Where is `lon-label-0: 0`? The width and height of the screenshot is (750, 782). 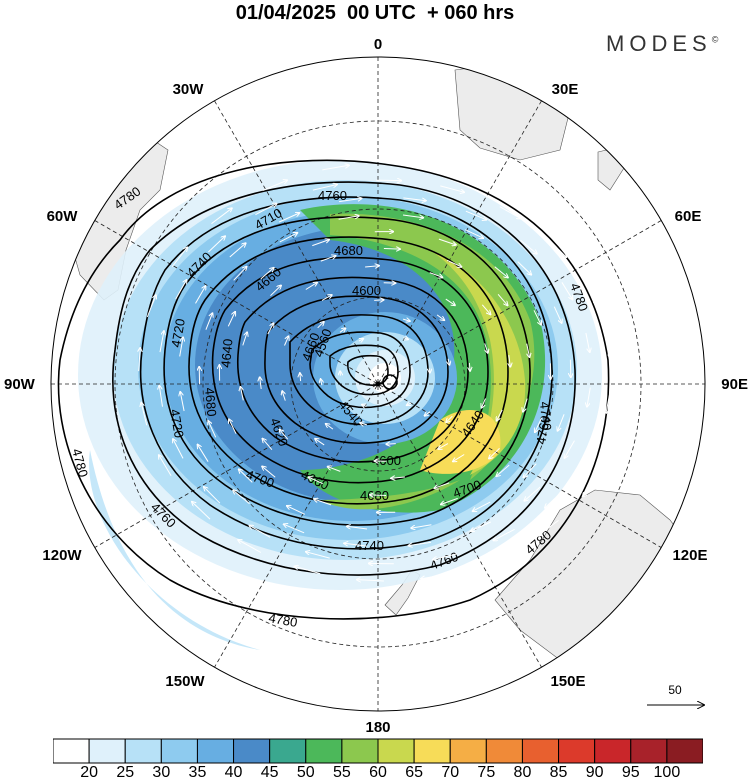 lon-label-0: 0 is located at coordinates (378, 44).